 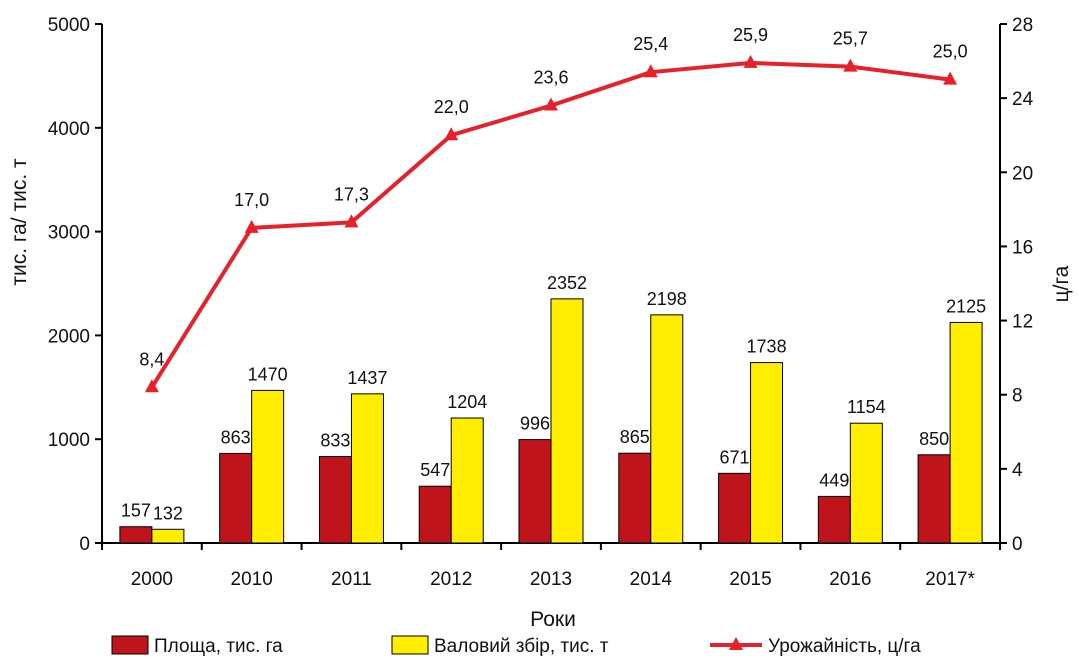 I want to click on y-tick-label: 3000, so click(x=69, y=233).